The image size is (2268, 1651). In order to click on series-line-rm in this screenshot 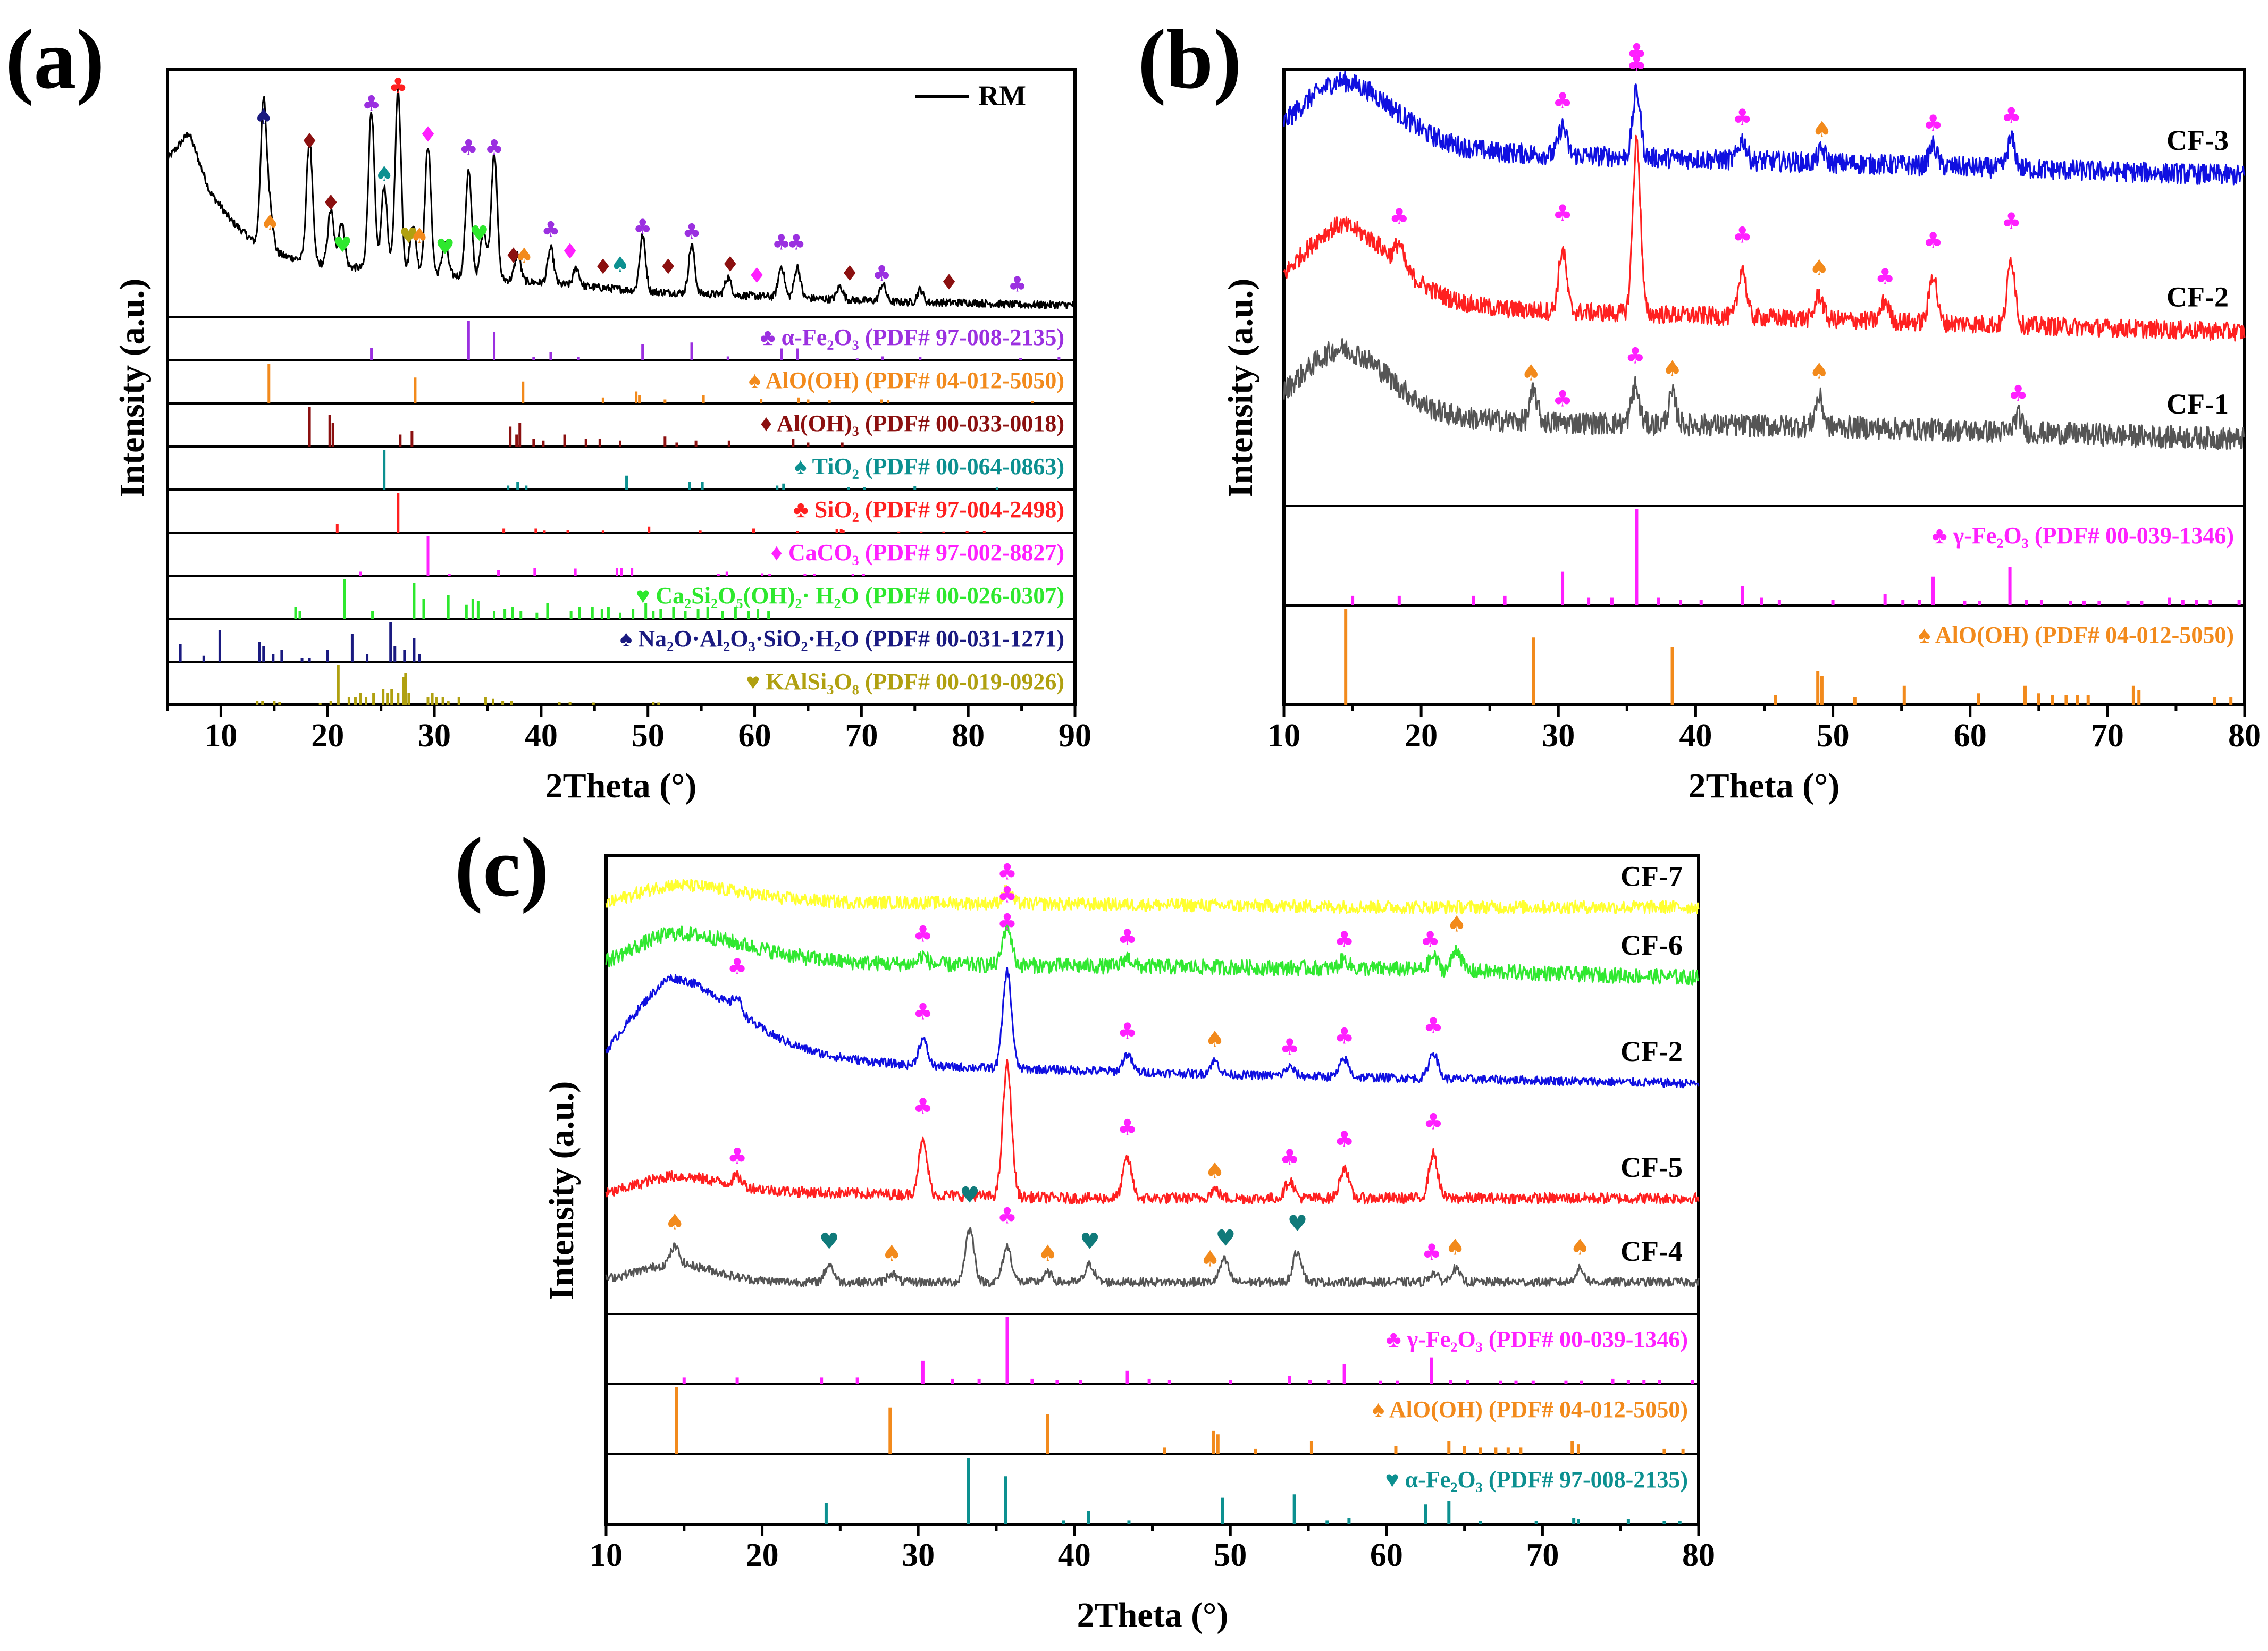, I will do `click(621, 199)`.